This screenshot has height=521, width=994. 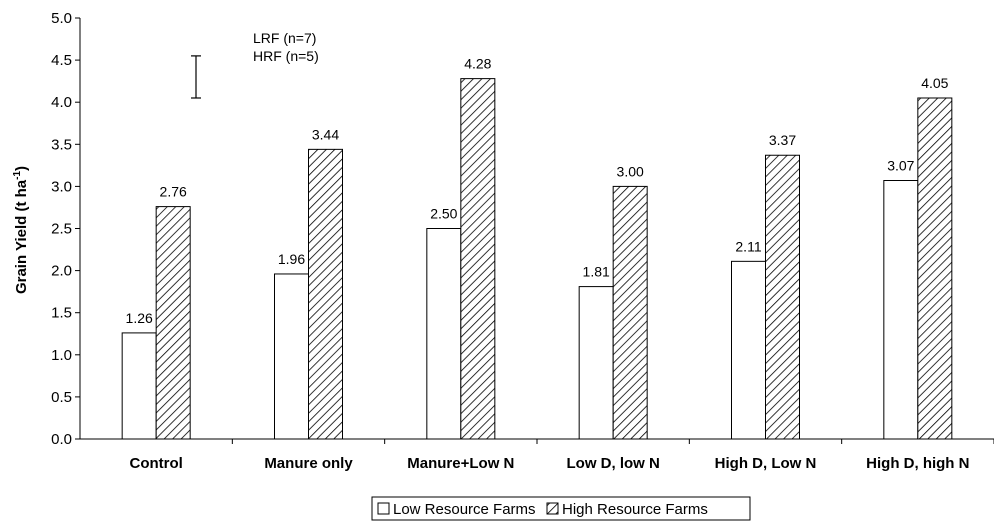 What do you see at coordinates (748, 246) in the screenshot?
I see `value-label: 2.11` at bounding box center [748, 246].